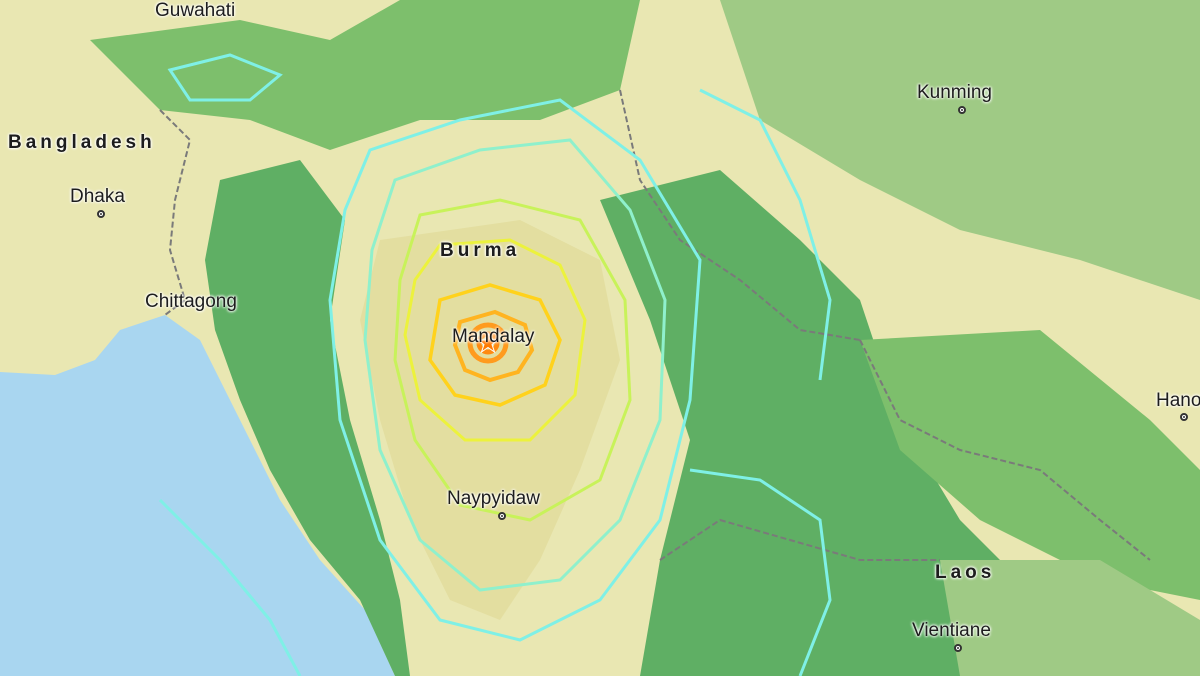 The height and width of the screenshot is (676, 1200). Describe the element at coordinates (493, 498) in the screenshot. I see `city-label-naypyidaw: Naypyidaw` at that location.